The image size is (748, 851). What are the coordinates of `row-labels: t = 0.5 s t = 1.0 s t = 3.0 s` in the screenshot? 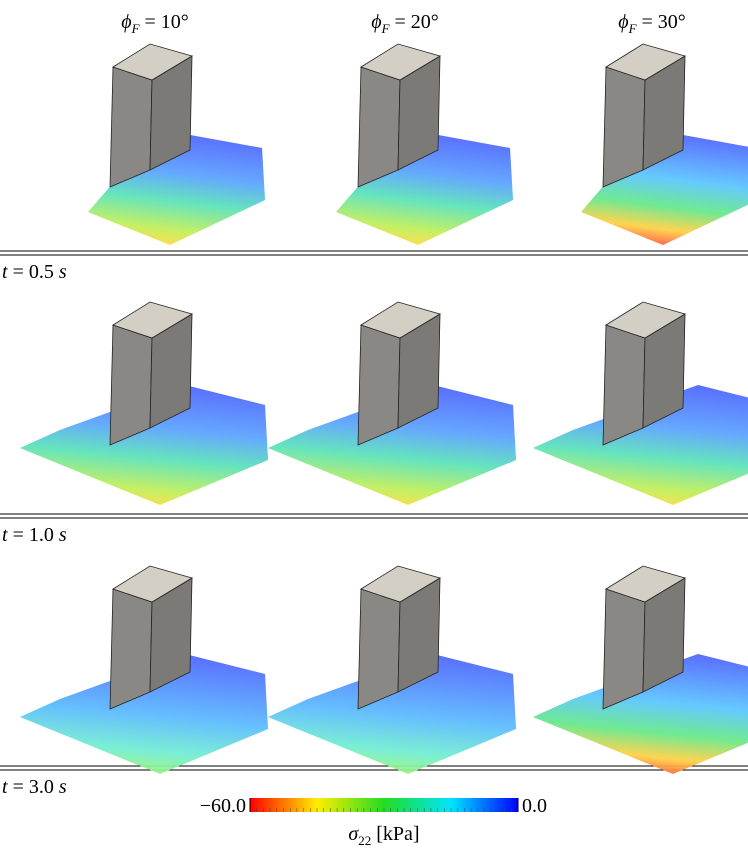 It's located at (34, 529).